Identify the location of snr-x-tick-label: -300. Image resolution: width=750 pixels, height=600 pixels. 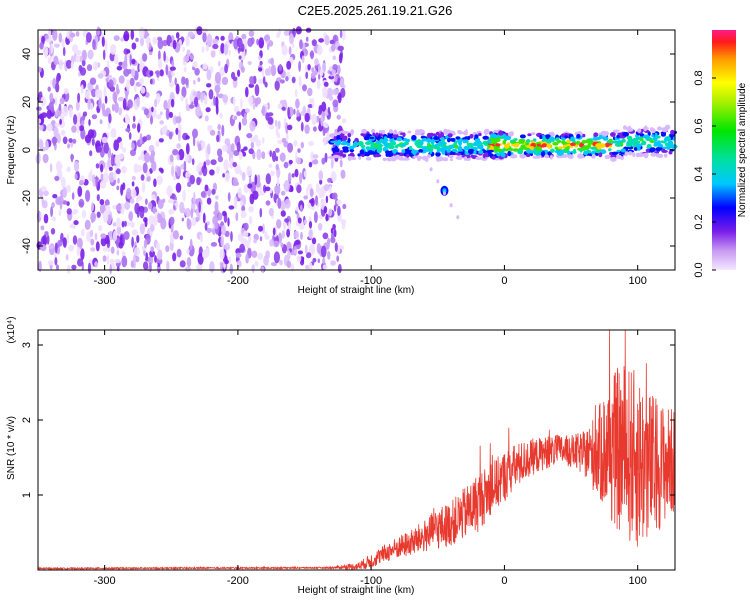
(105, 581).